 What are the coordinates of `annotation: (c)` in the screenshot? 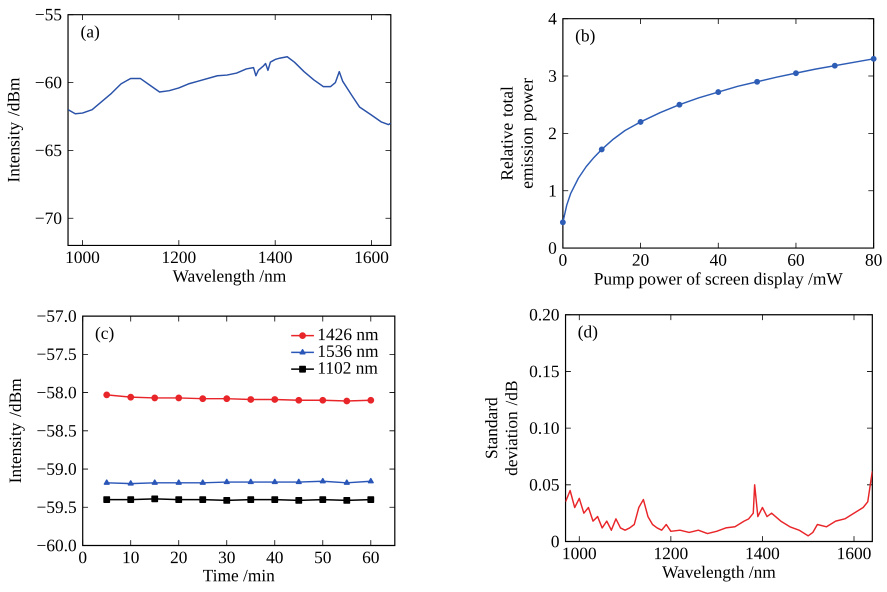 It's located at (105, 334).